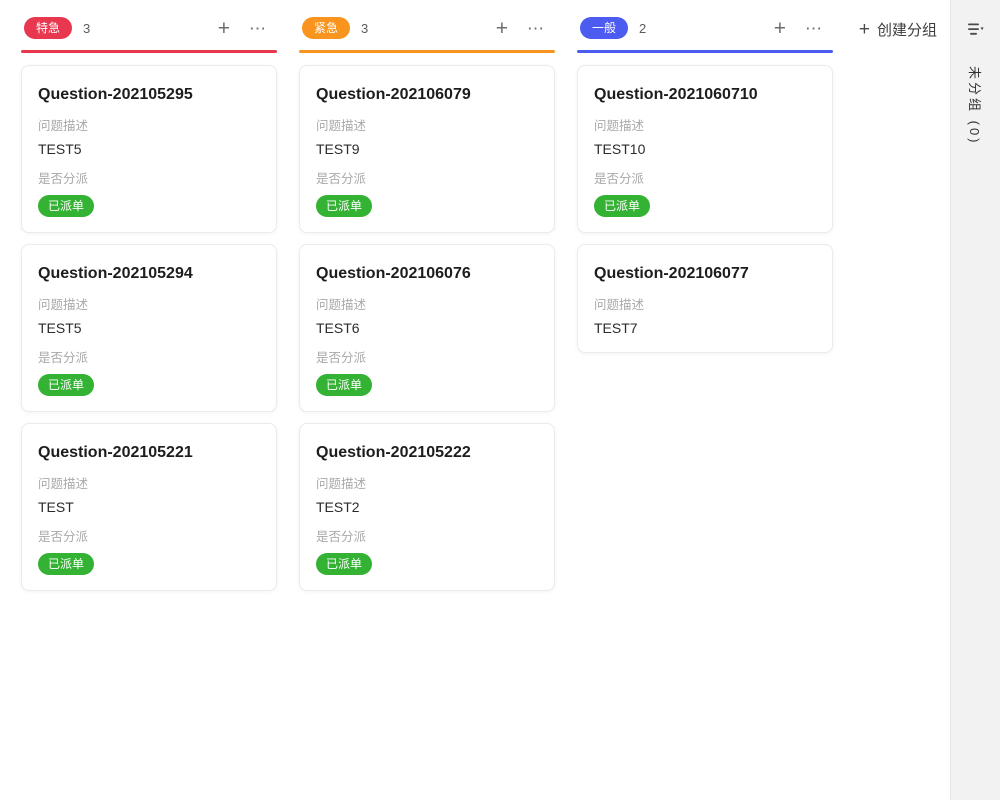 This screenshot has height=800, width=1000. What do you see at coordinates (149, 507) in the screenshot?
I see `task-card: Question-202105221 问题描述 TEST 是否分派 已派单` at bounding box center [149, 507].